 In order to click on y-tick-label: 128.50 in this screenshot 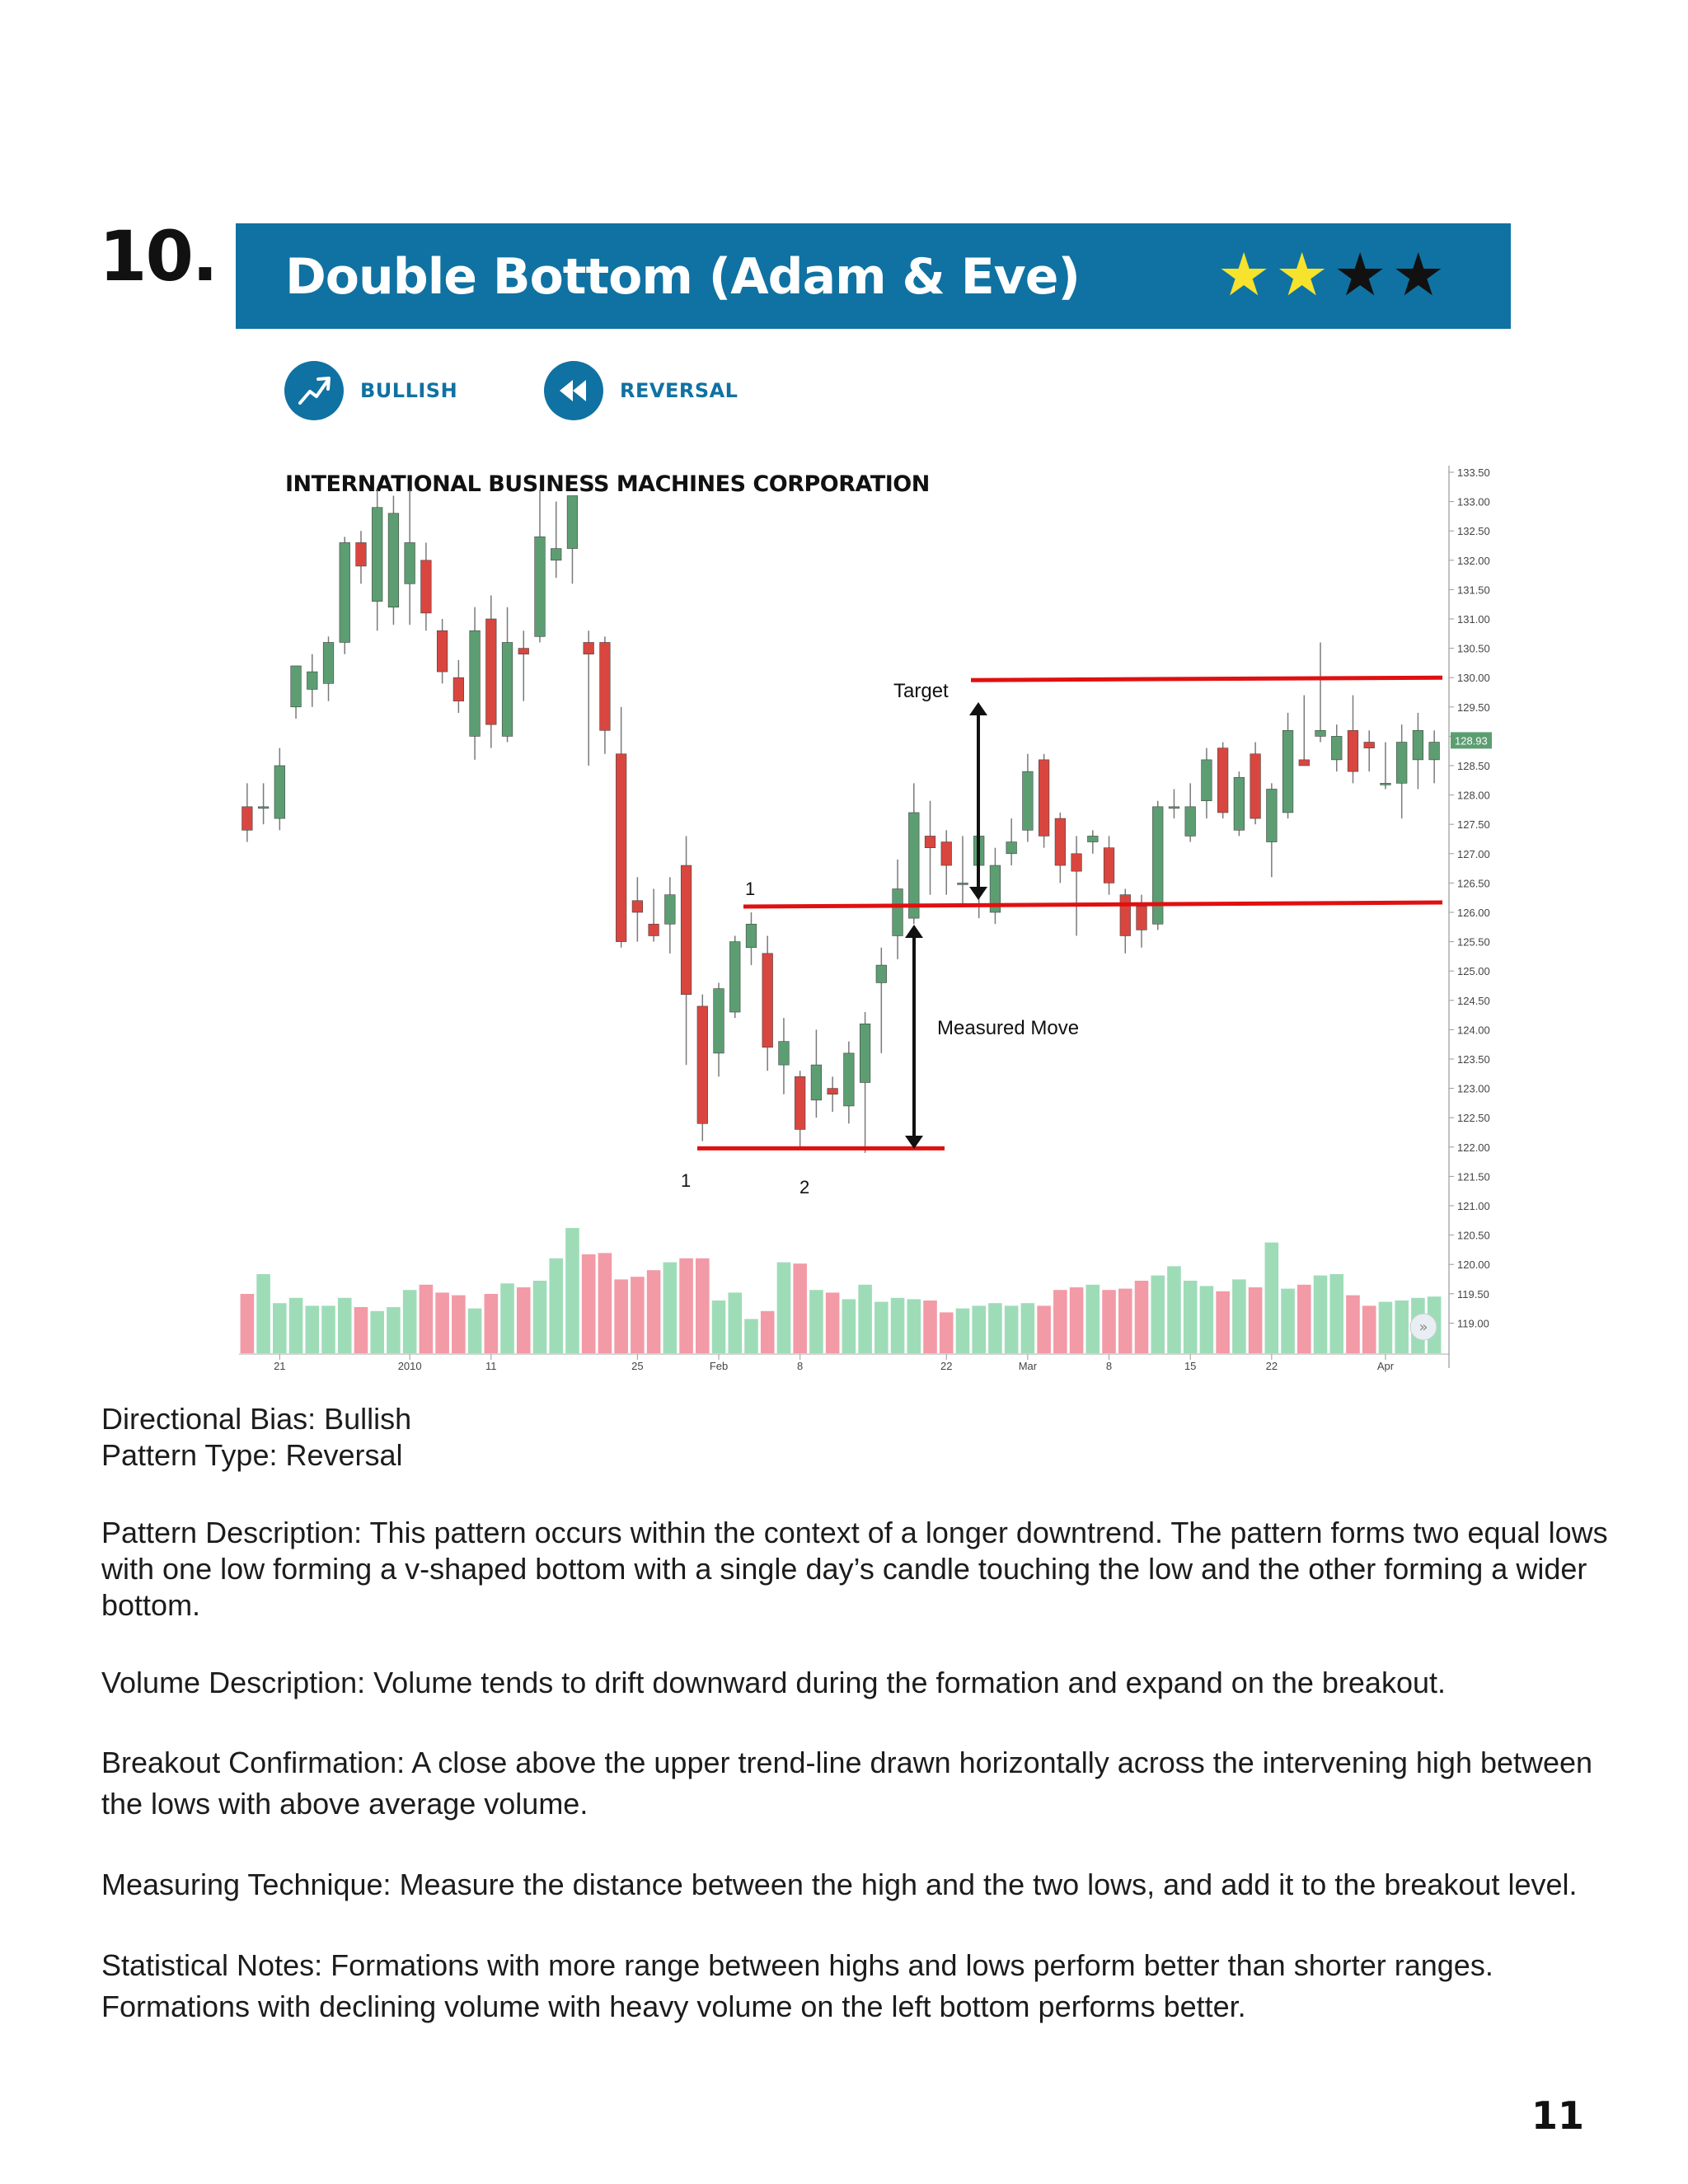, I will do `click(1473, 766)`.